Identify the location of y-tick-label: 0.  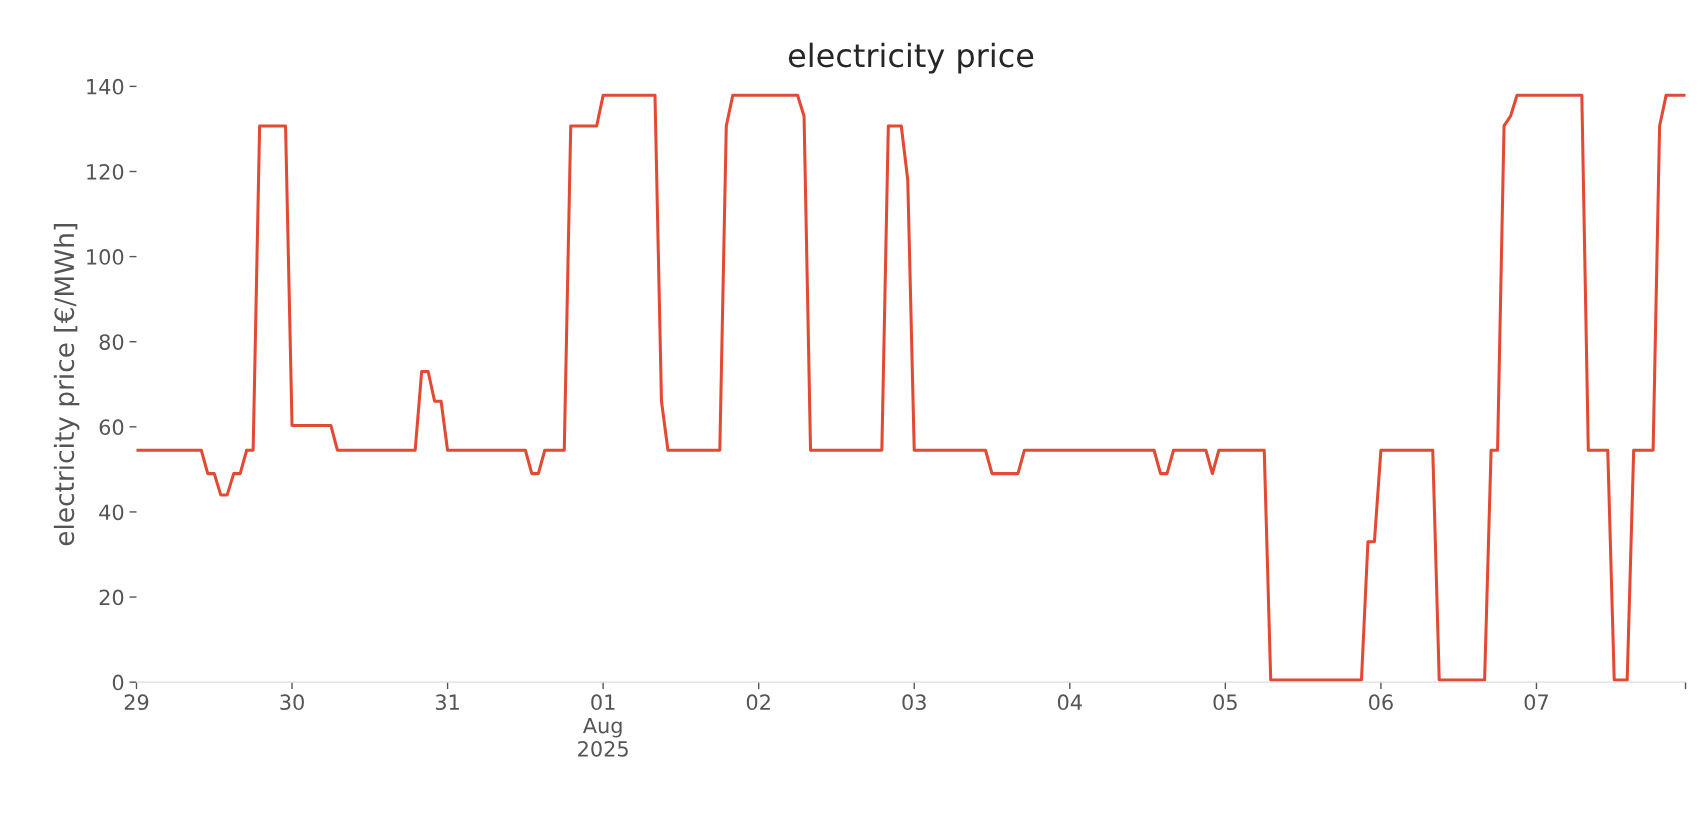
(118, 682).